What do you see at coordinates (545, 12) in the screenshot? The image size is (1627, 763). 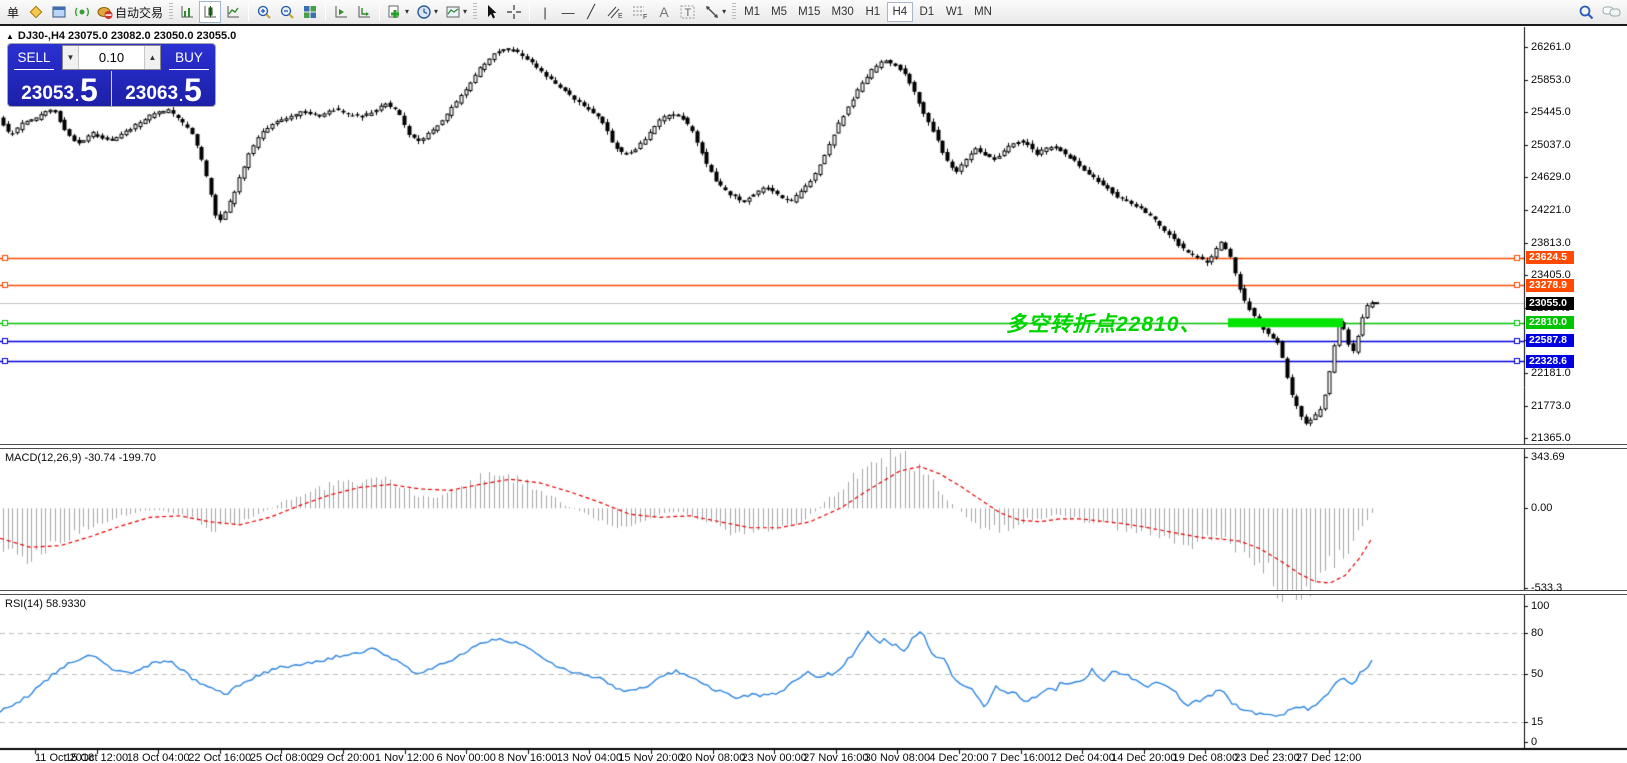 I see `vline-button: |` at bounding box center [545, 12].